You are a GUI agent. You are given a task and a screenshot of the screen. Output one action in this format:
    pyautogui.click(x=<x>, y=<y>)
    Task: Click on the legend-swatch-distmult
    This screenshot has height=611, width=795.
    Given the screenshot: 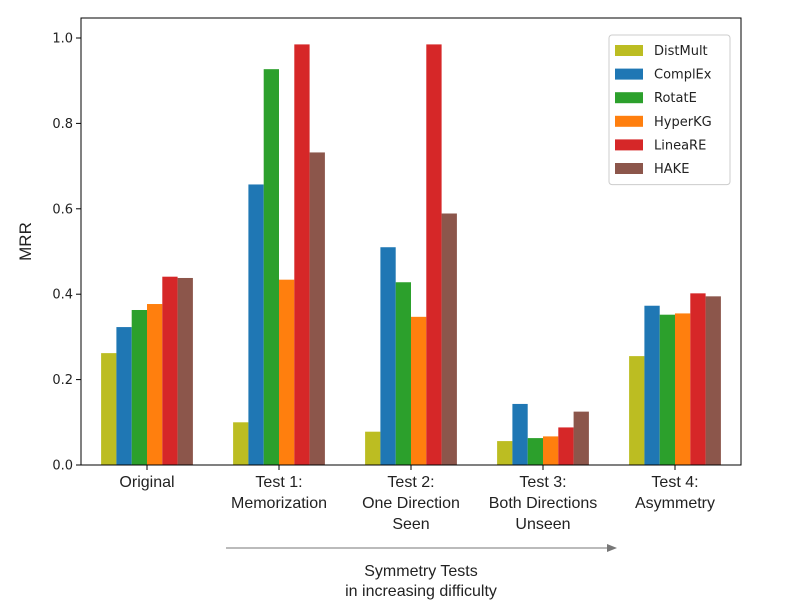 What is the action you would take?
    pyautogui.click(x=629, y=50)
    